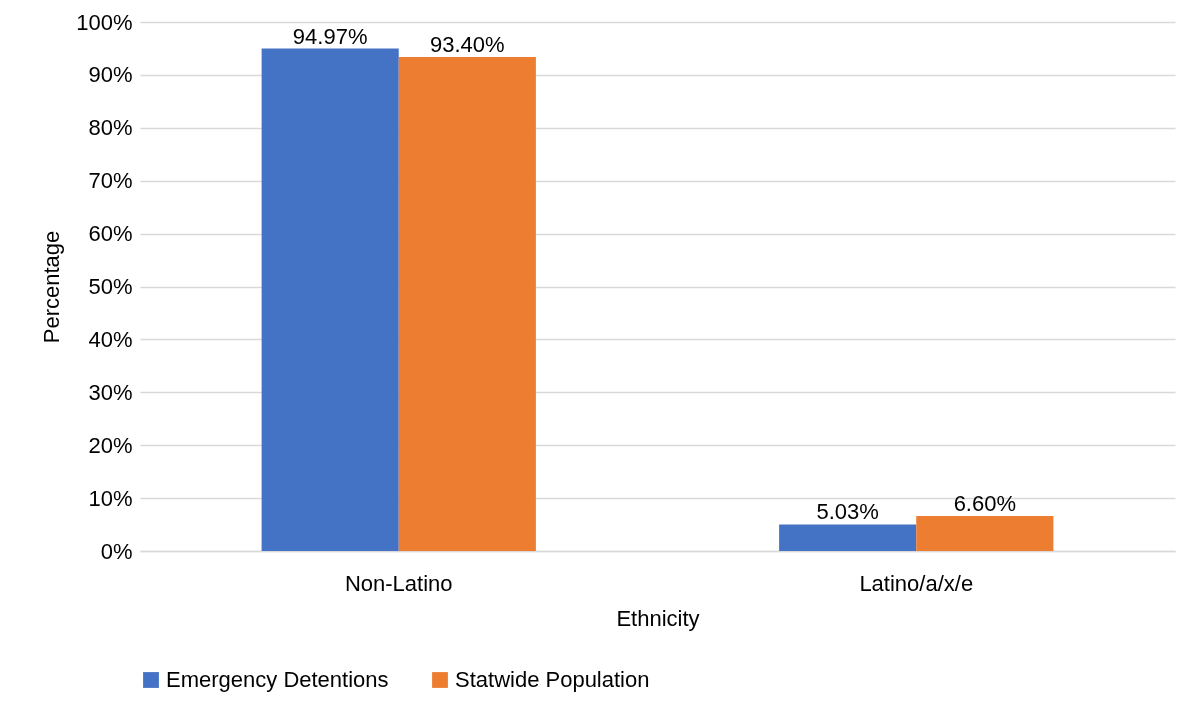 The image size is (1183, 725). I want to click on data-label: 6.60%, so click(985, 504).